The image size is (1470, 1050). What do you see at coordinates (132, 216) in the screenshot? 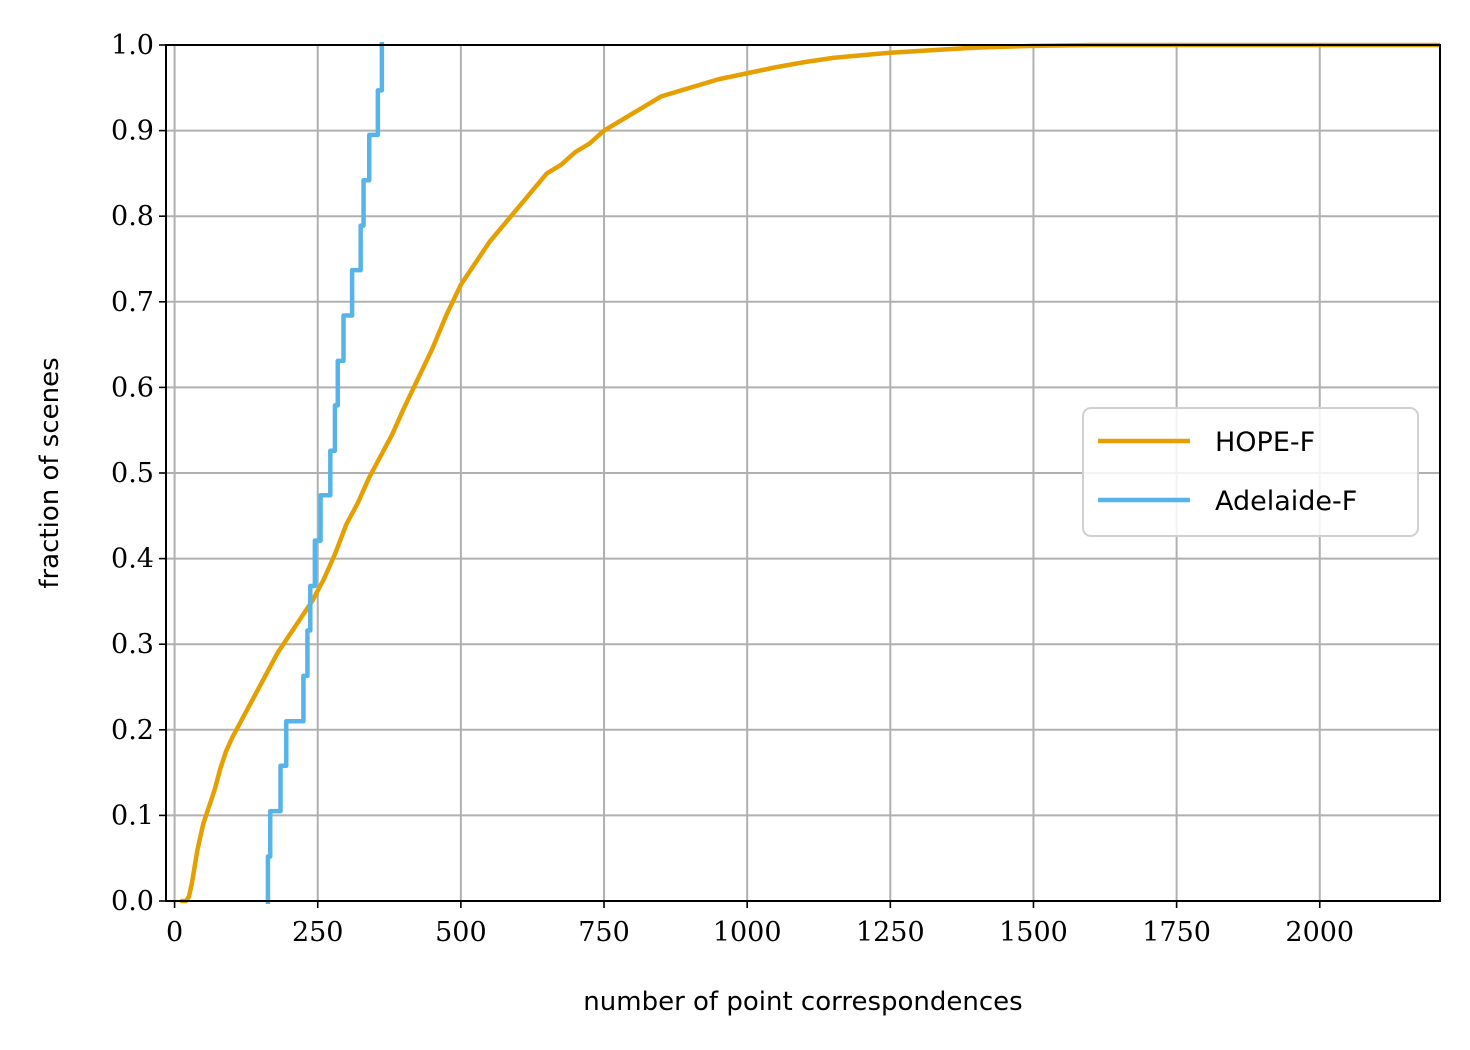
I see `y-tick-label: 0.8` at bounding box center [132, 216].